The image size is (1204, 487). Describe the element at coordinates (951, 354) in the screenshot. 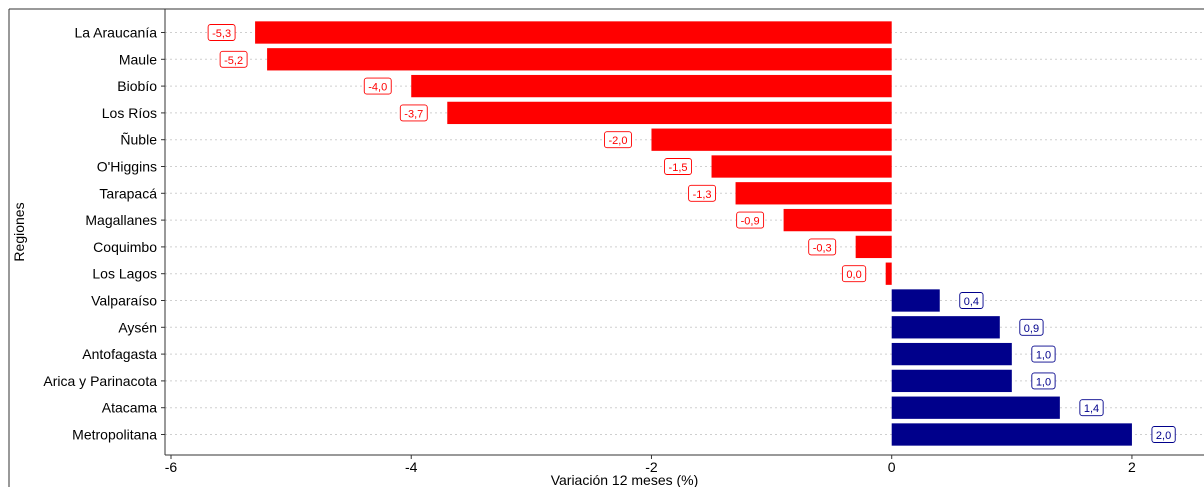

I see `bar-antofagasta` at that location.